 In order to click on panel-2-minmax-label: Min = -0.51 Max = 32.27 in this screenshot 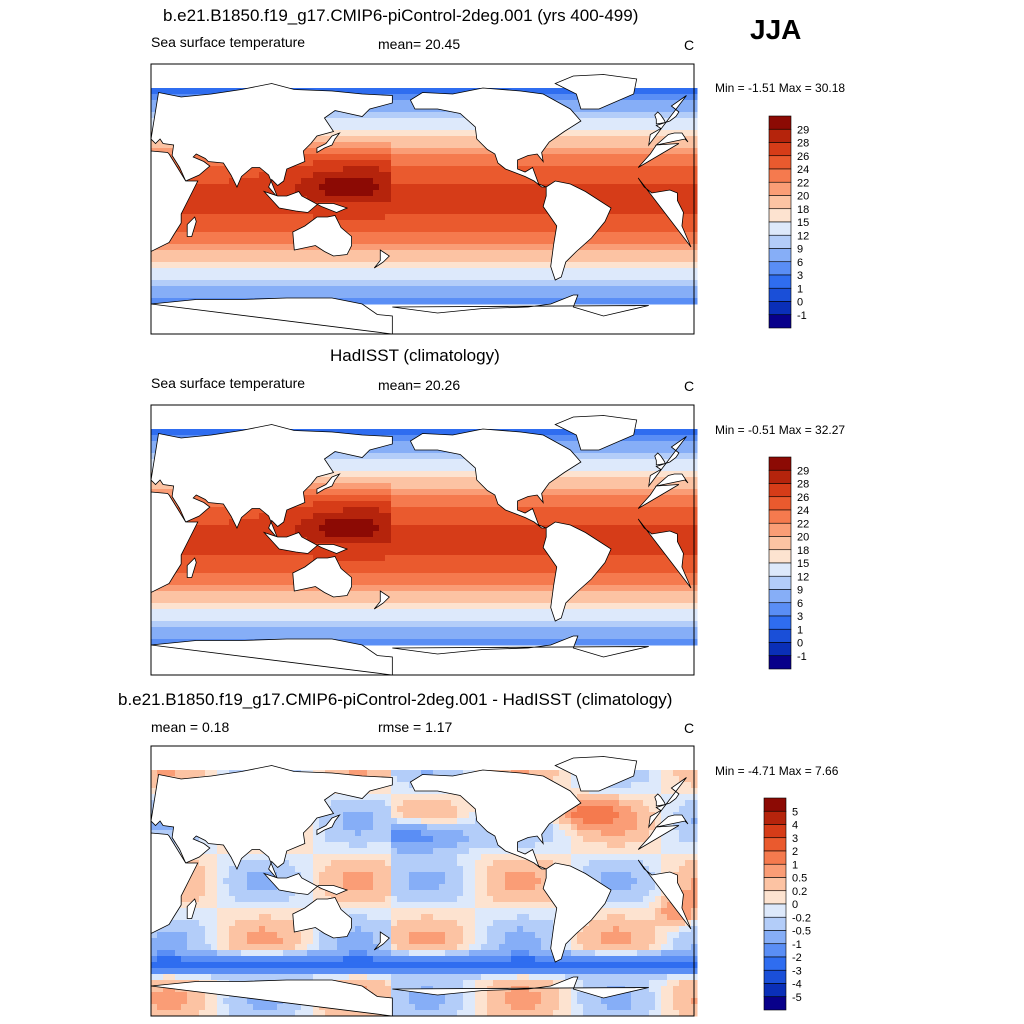, I will do `click(780, 430)`.